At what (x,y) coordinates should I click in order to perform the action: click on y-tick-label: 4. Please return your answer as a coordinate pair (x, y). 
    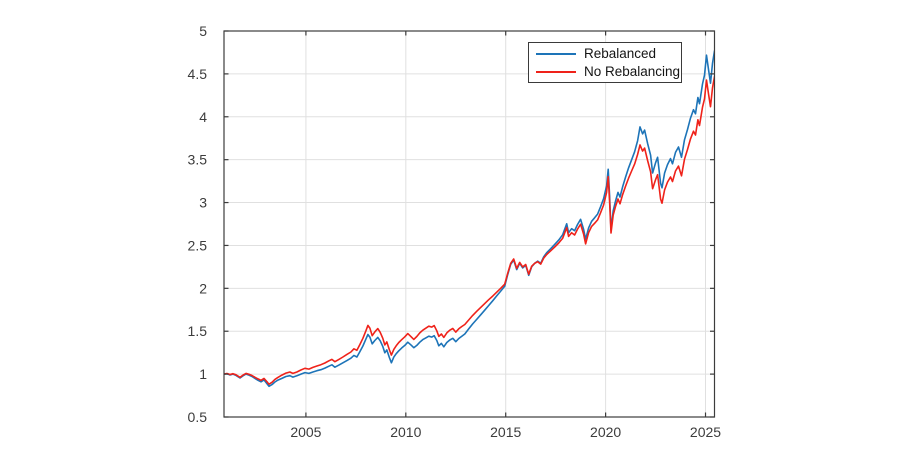
    Looking at the image, I should click on (203, 117).